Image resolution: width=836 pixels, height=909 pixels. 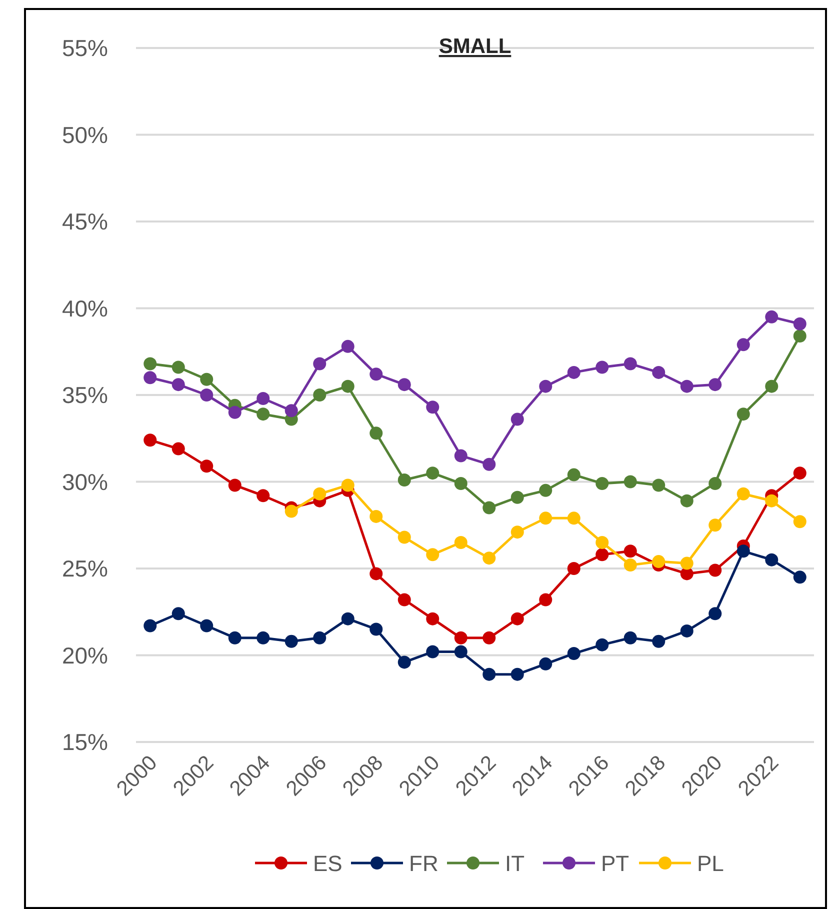 I want to click on legend-label: FR, so click(x=423, y=863).